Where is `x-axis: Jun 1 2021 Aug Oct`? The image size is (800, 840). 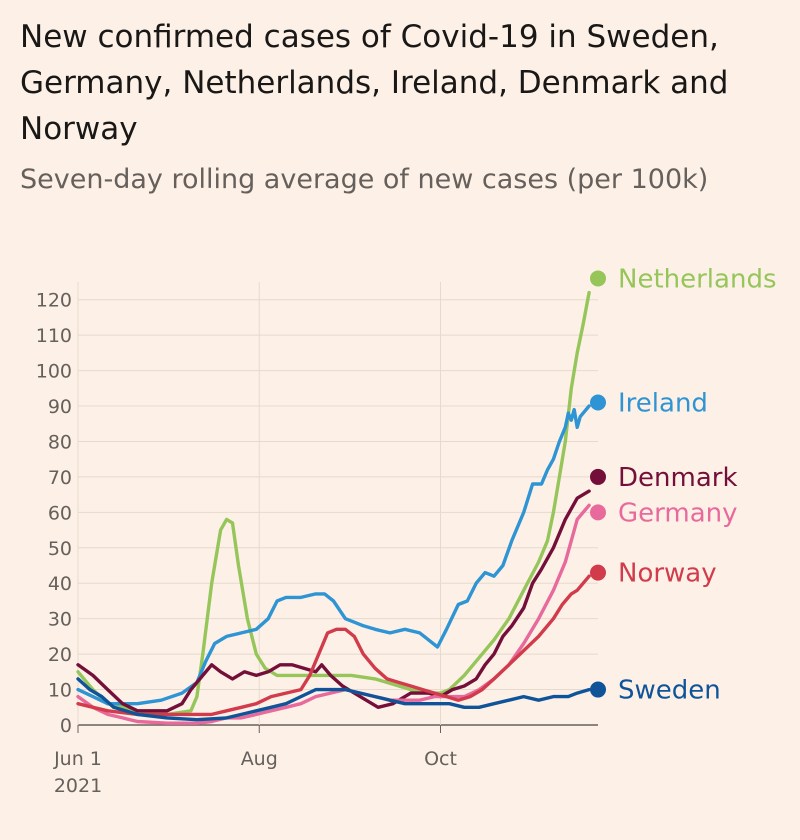
x-axis: Jun 1 2021 Aug Oct is located at coordinates (255, 761).